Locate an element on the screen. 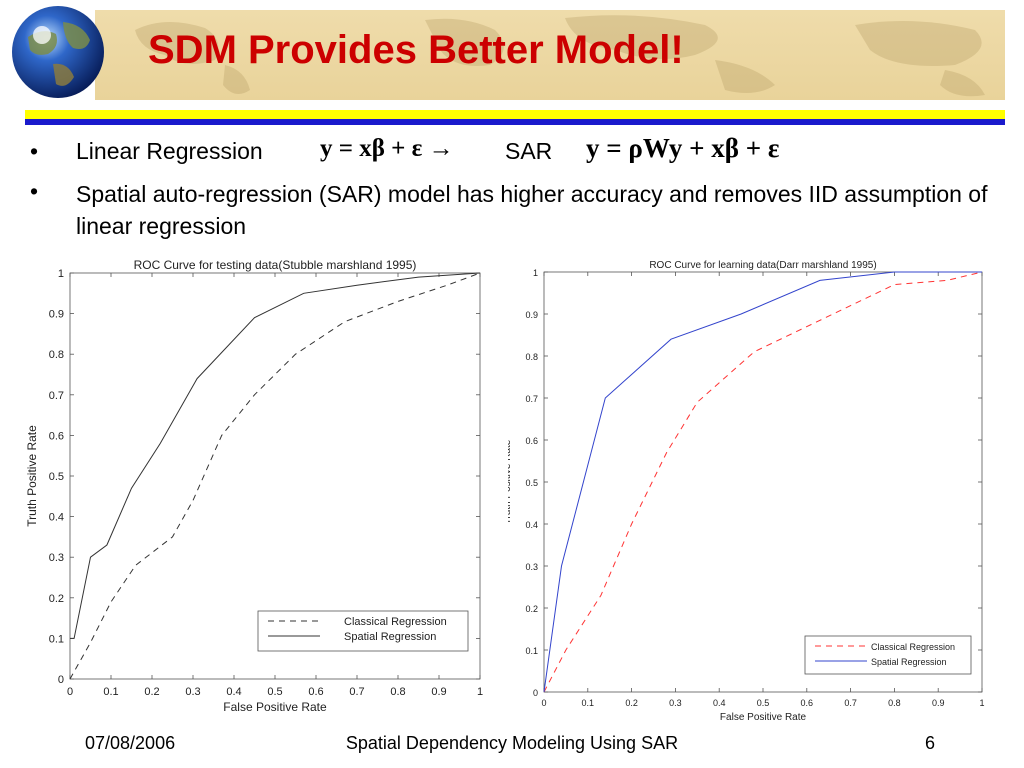 The width and height of the screenshot is (1024, 768). sar-equation: y = ρWy + xβ + ε is located at coordinates (683, 148).